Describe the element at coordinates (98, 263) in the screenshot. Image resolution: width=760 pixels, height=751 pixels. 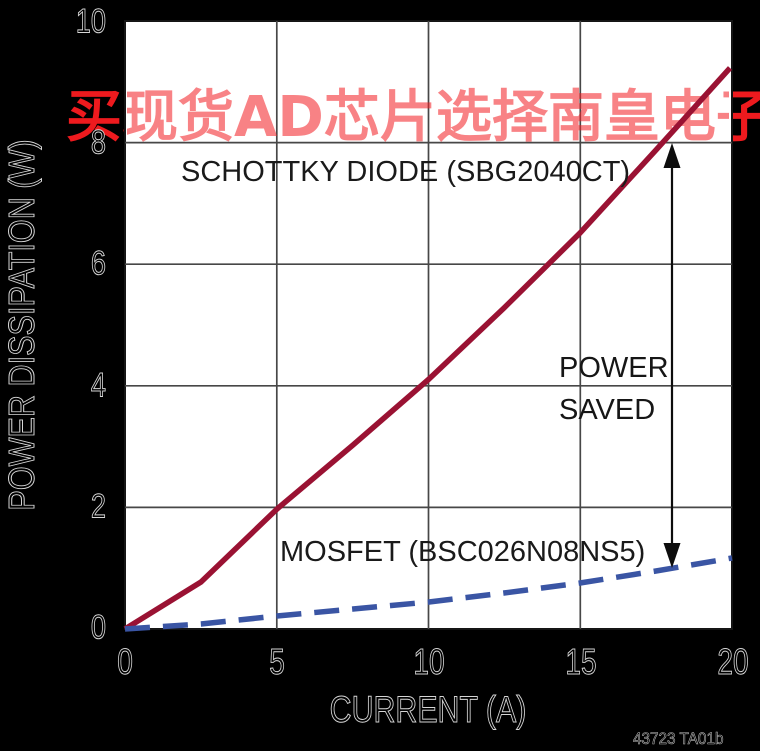
I see `ytick-6: 6` at that location.